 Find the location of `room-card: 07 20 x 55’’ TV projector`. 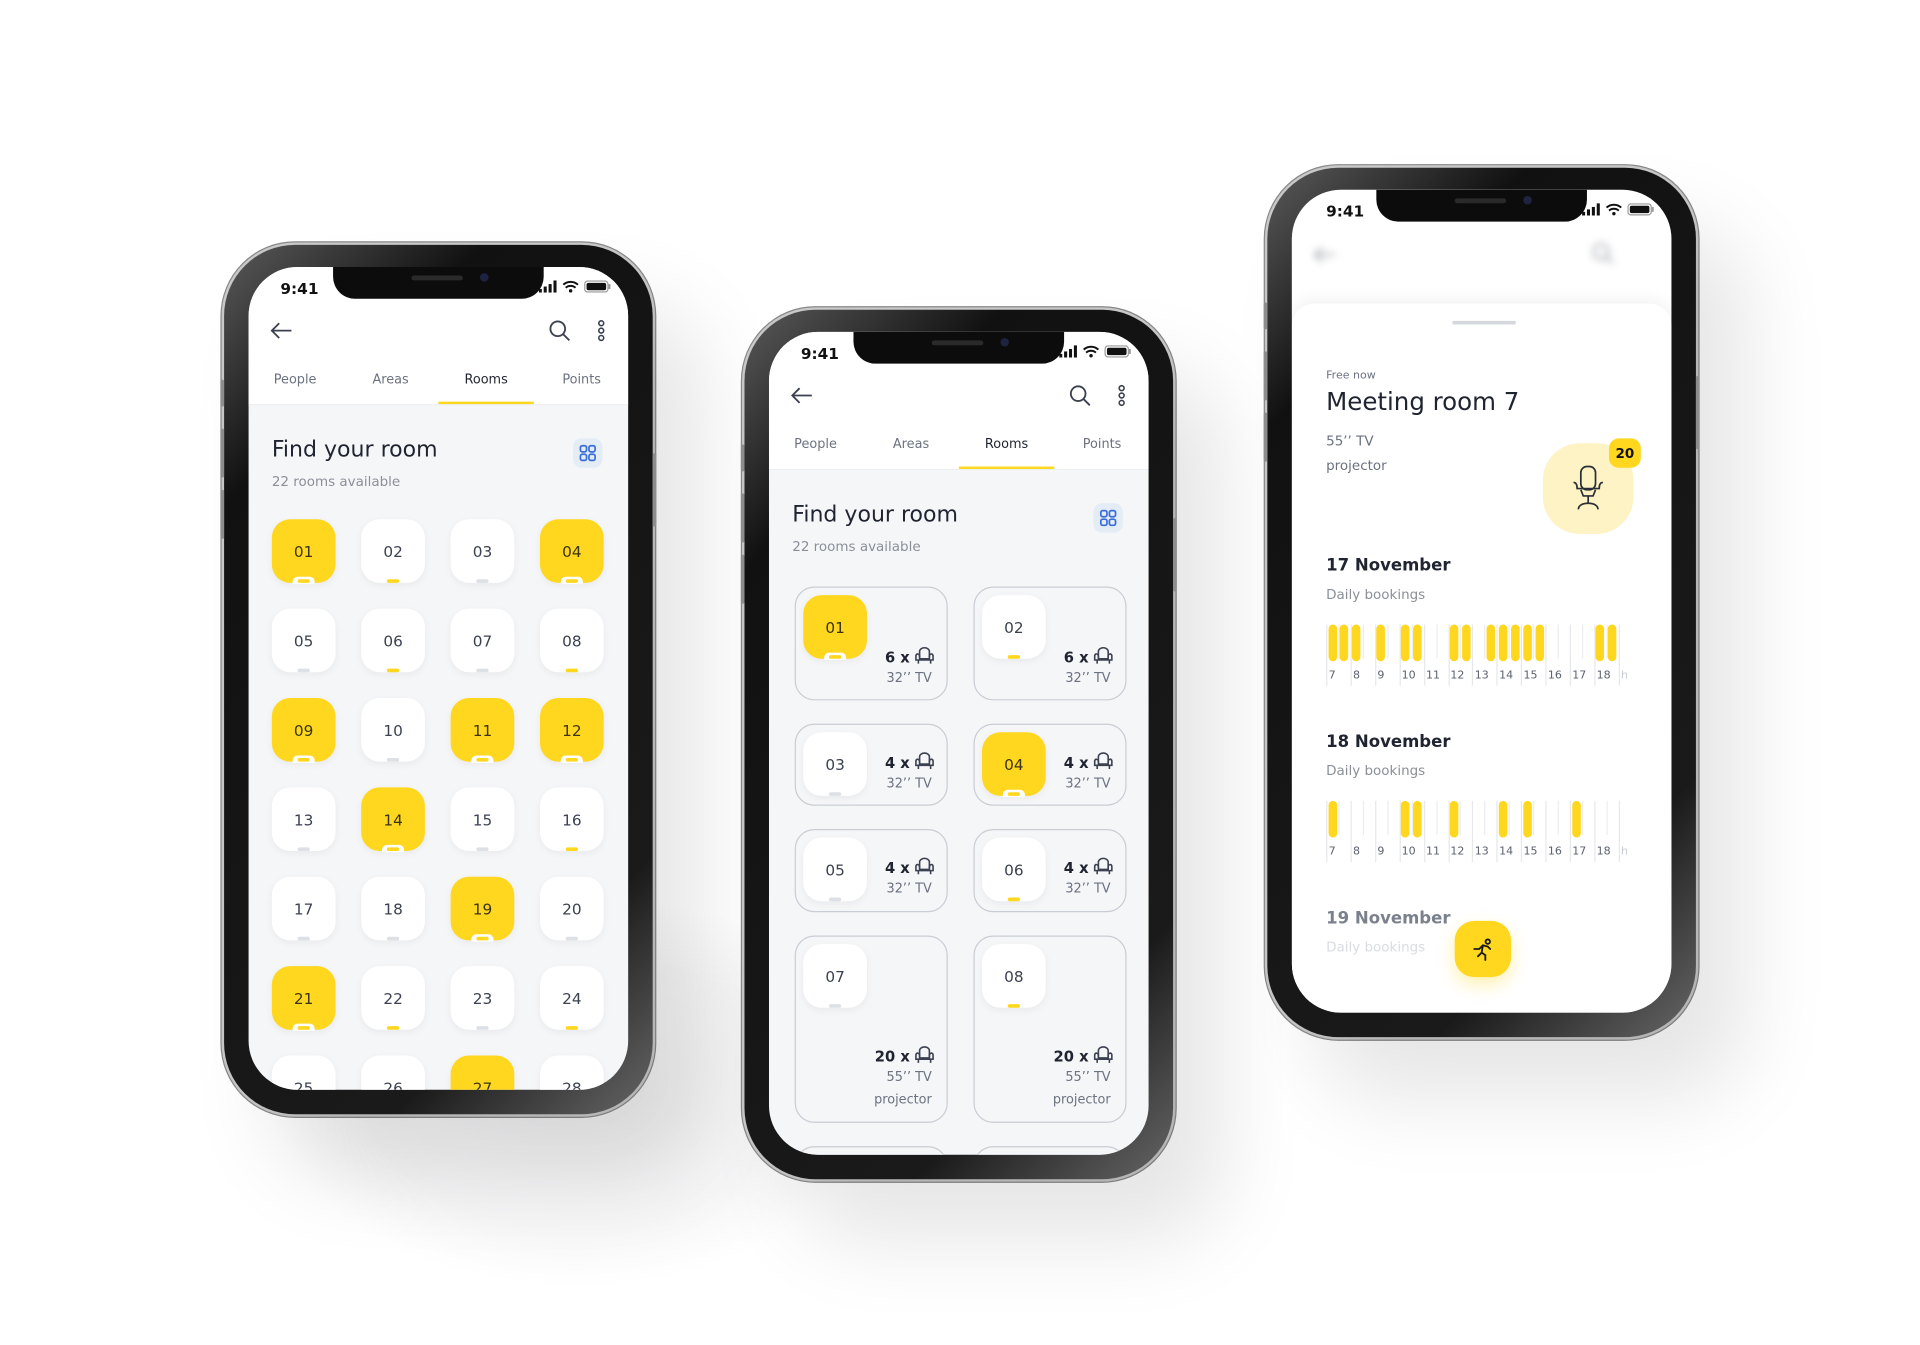

room-card: 07 20 x 55’’ TV projector is located at coordinates (871, 1029).